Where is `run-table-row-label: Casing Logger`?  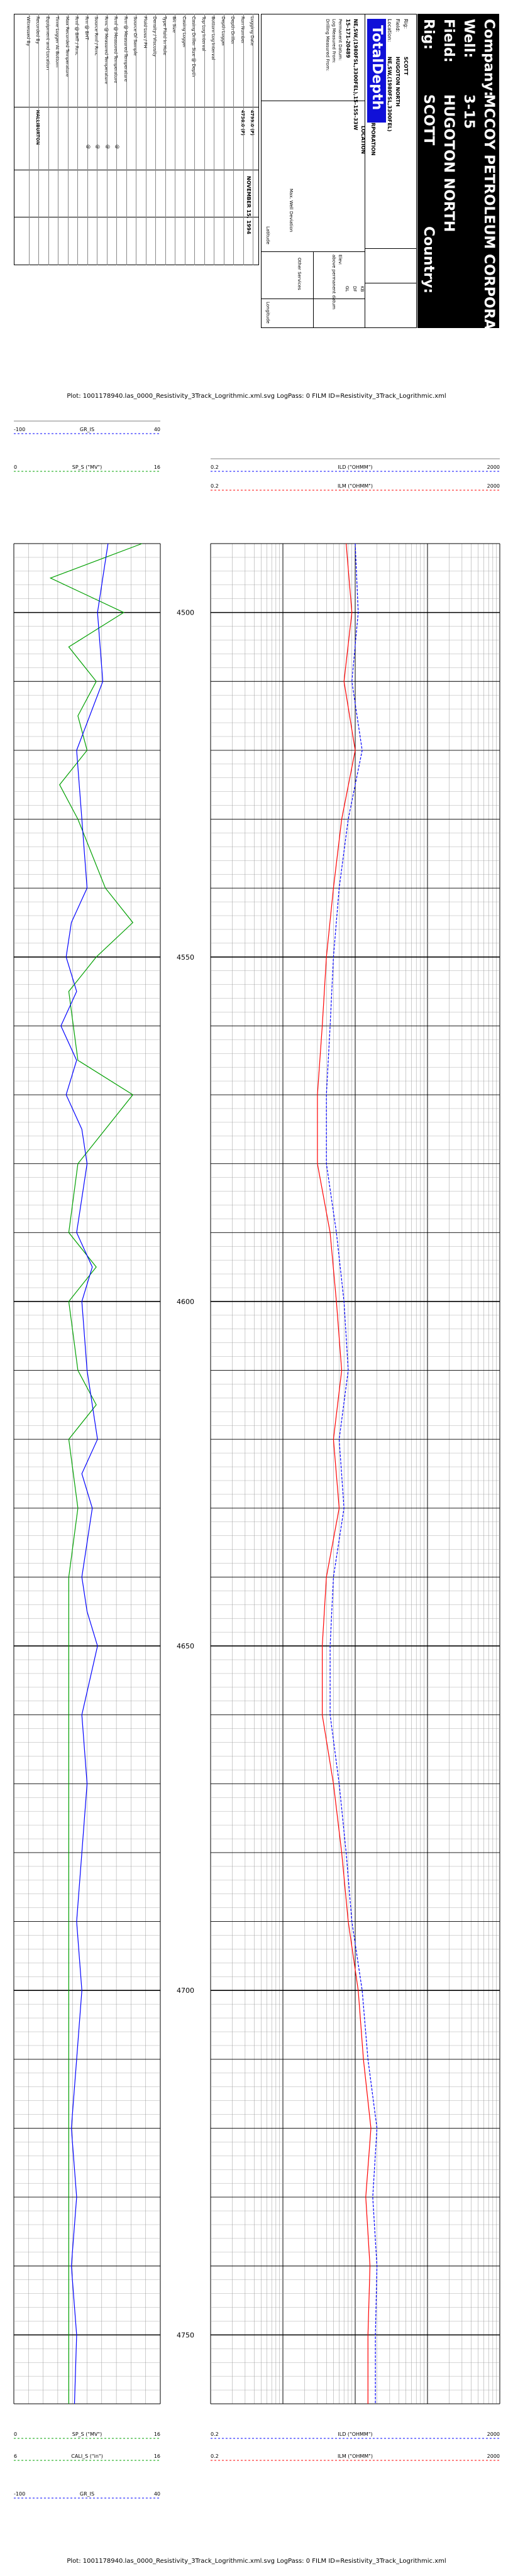 run-table-row-label: Casing Logger is located at coordinates (184, 32).